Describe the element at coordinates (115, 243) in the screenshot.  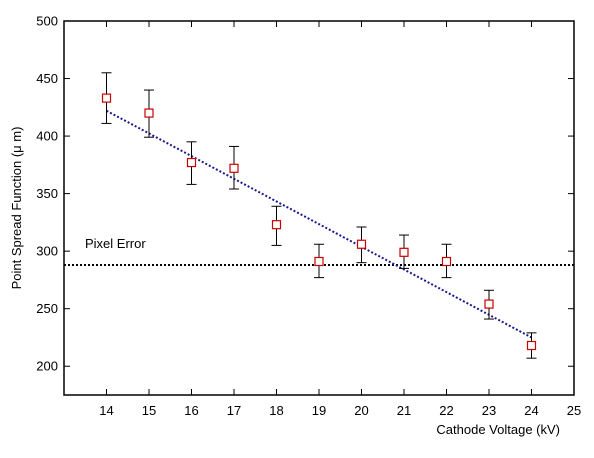
I see `reference-line-label: Pixel Error` at that location.